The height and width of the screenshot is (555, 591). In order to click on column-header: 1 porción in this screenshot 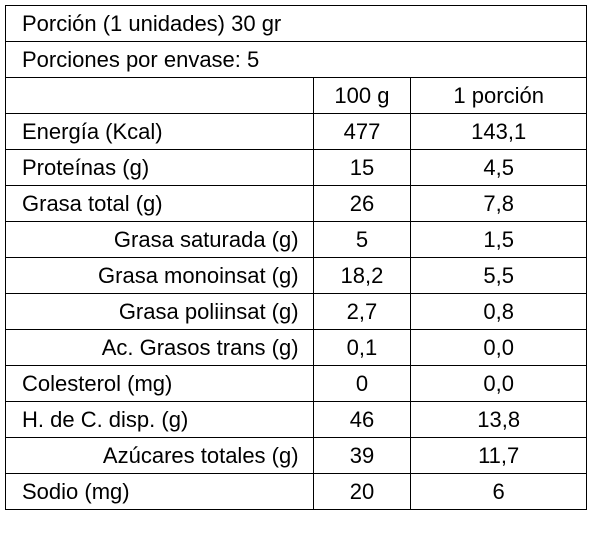, I will do `click(498, 95)`.